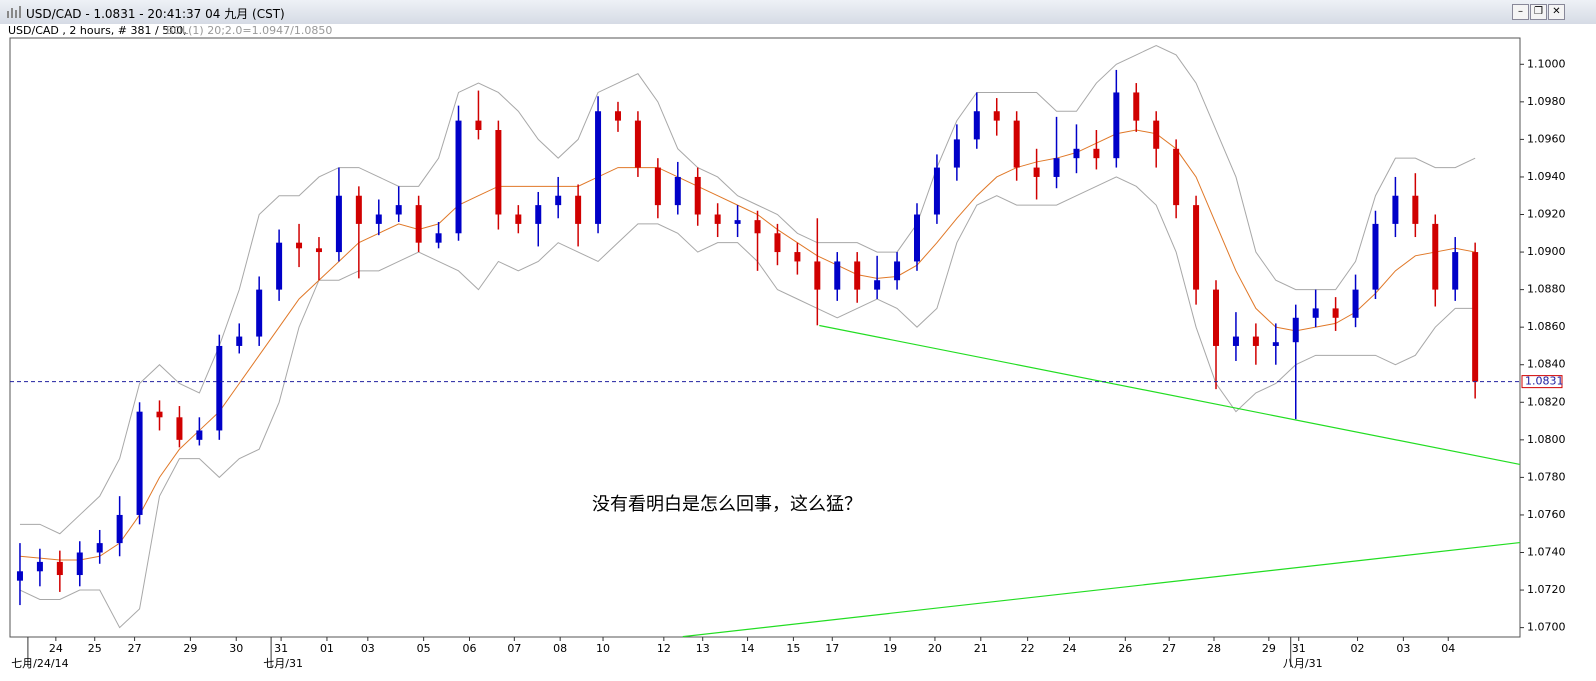 This screenshot has height=681, width=1596. Describe the element at coordinates (39, 663) in the screenshot. I see `period-label: 七月/24/14` at that location.